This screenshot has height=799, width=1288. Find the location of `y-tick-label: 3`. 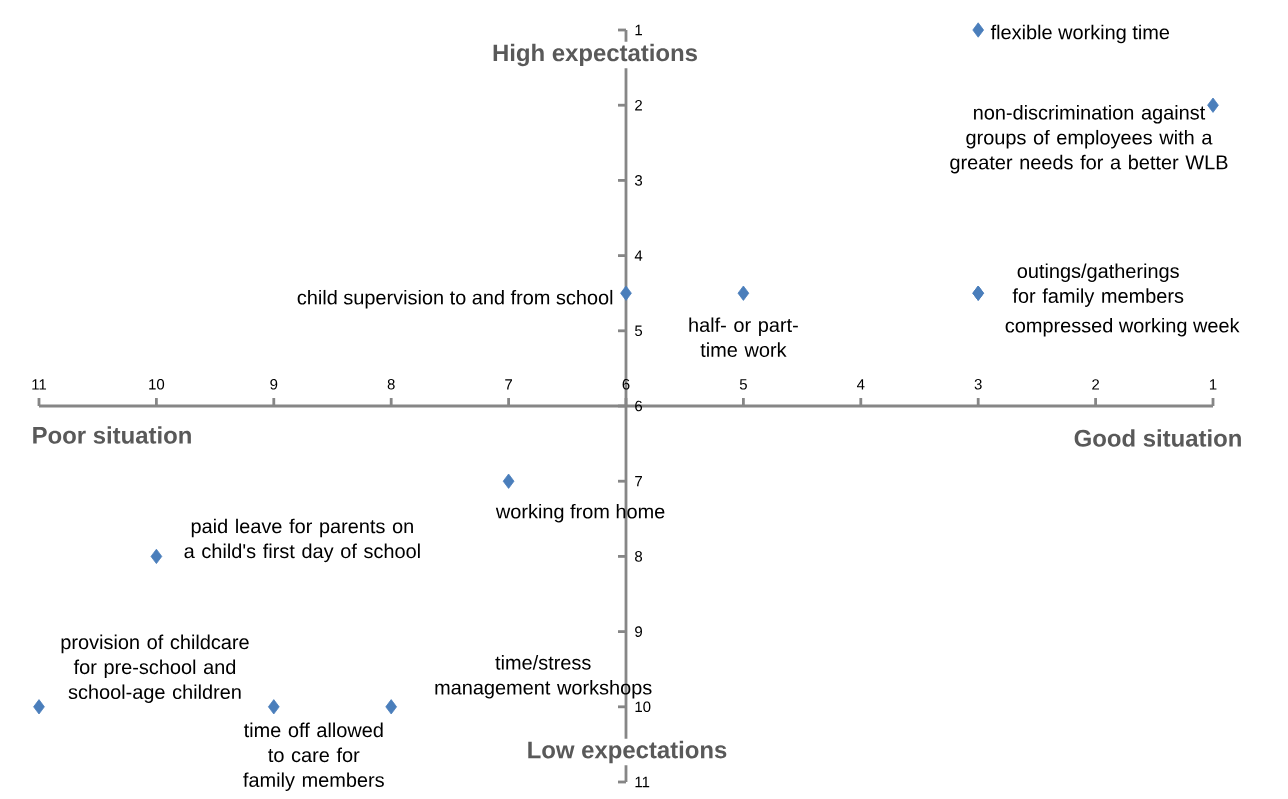

y-tick-label: 3 is located at coordinates (638, 180).